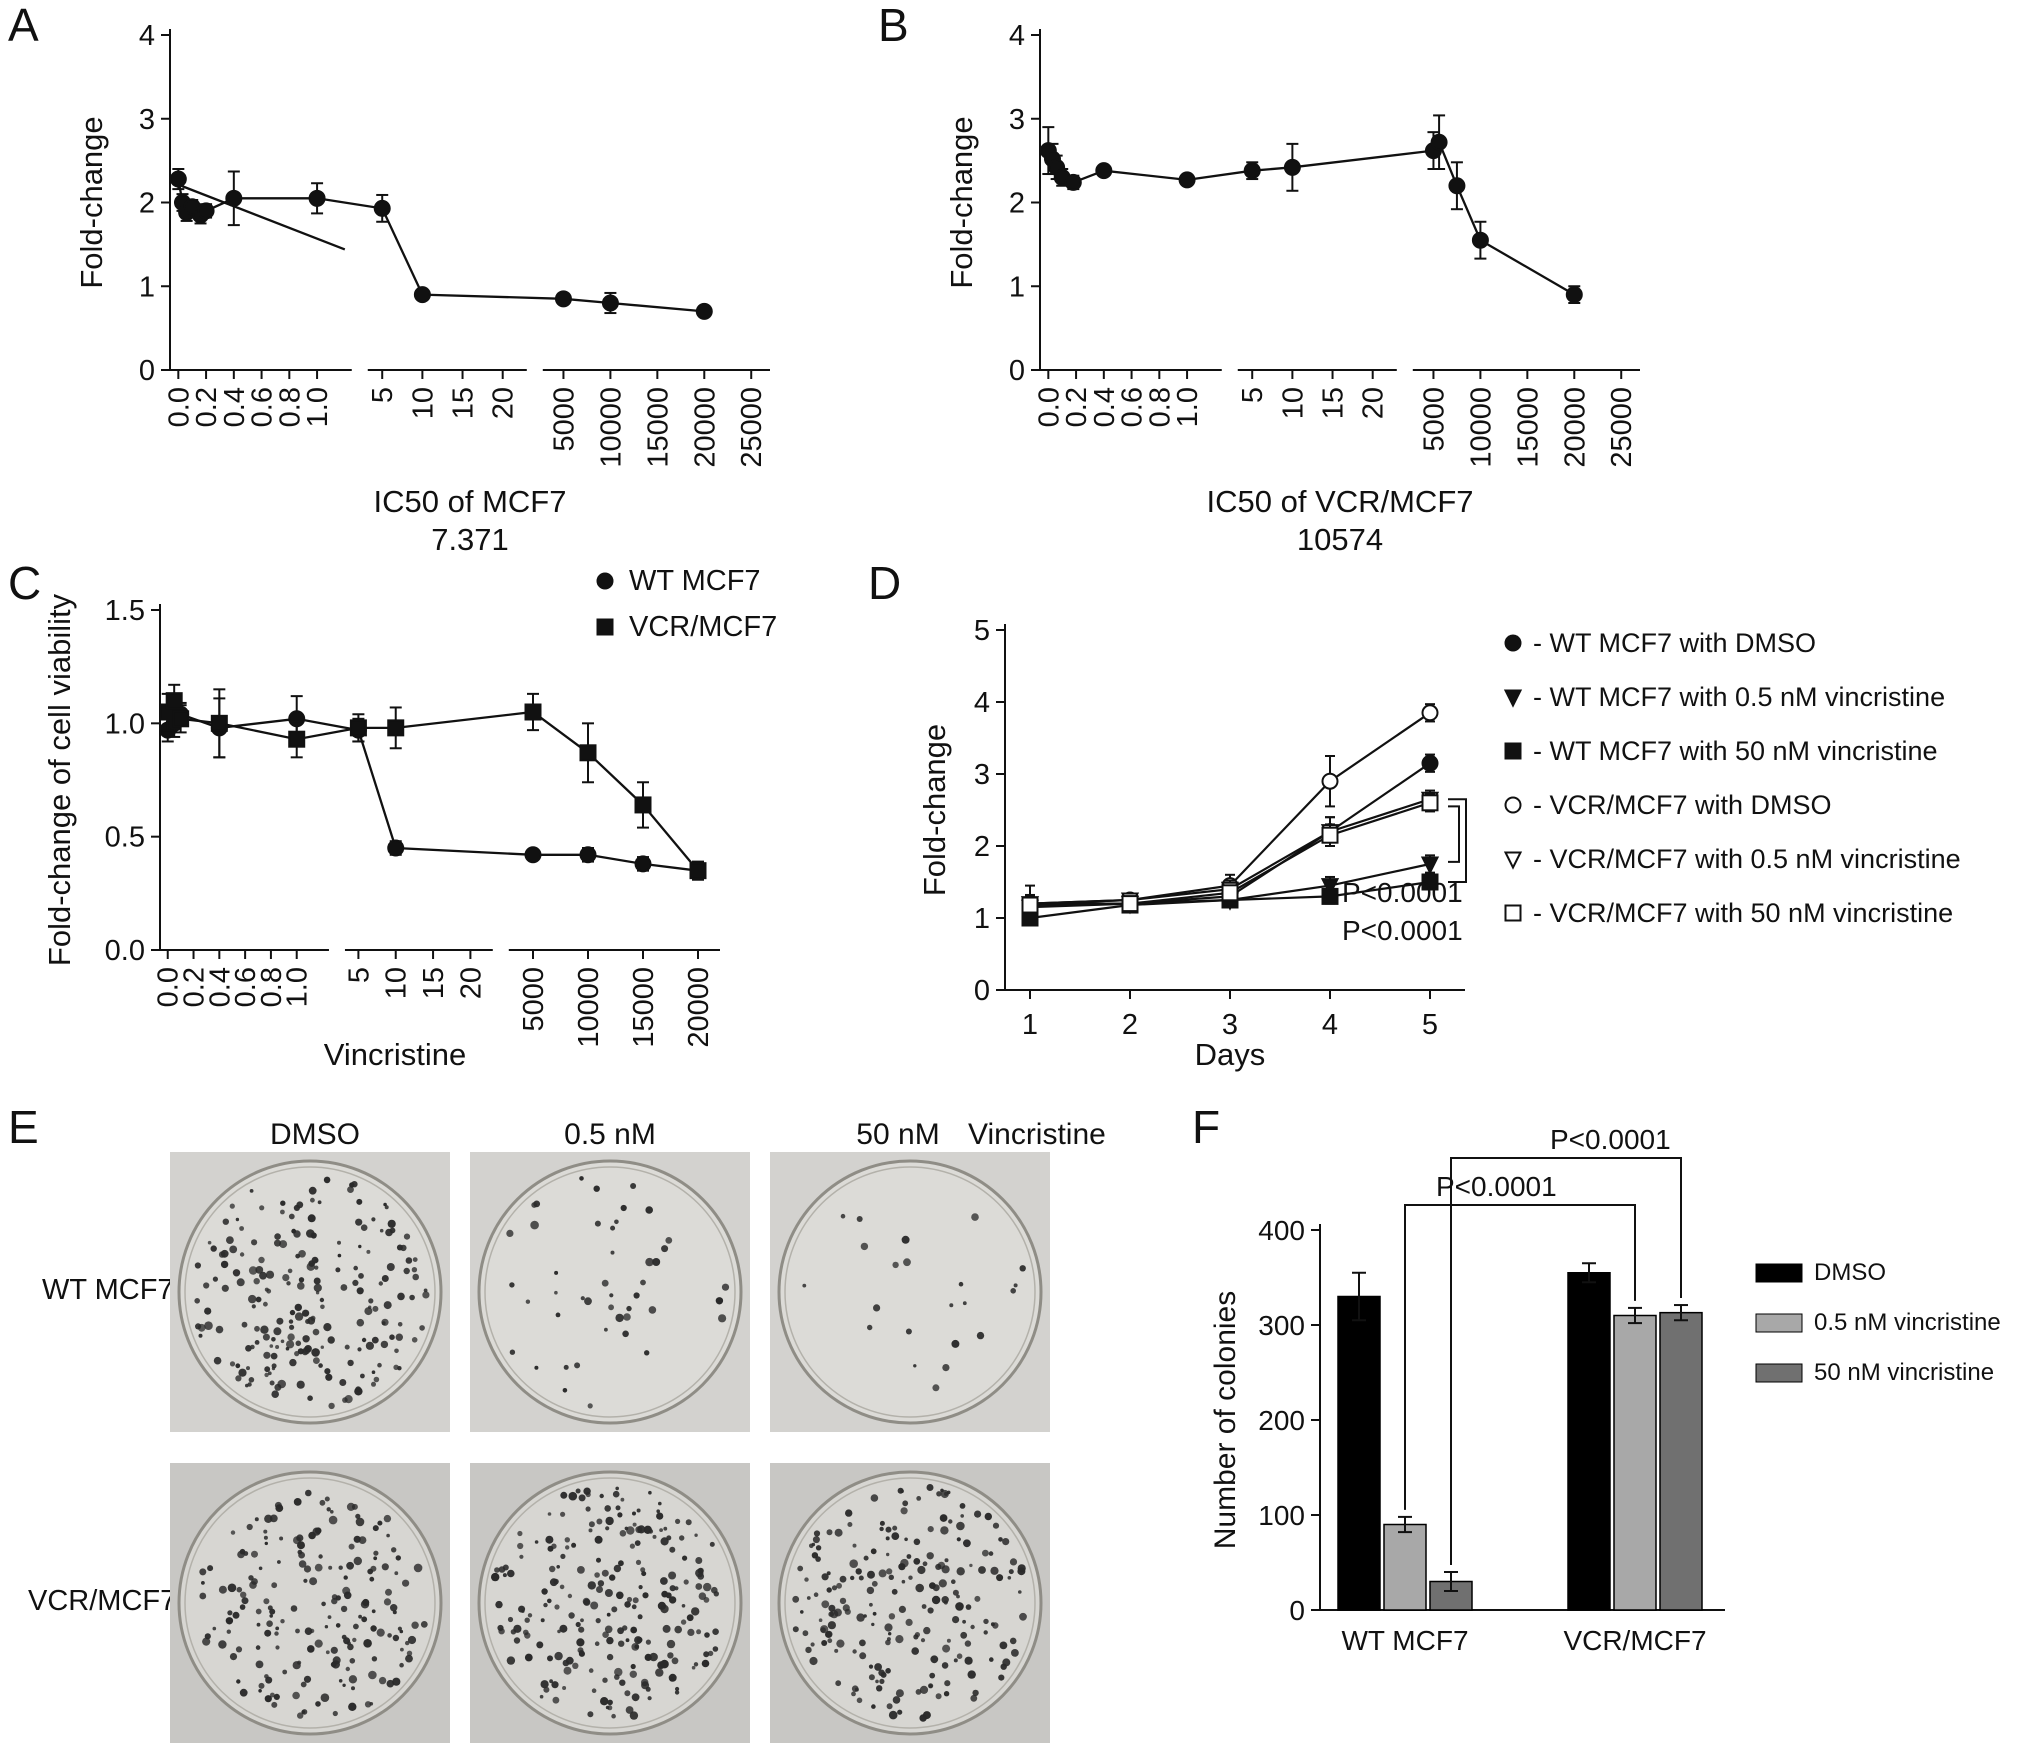 This screenshot has height=1746, width=2032. I want to click on svg-text: Number of colonies, so click(1225, 1420).